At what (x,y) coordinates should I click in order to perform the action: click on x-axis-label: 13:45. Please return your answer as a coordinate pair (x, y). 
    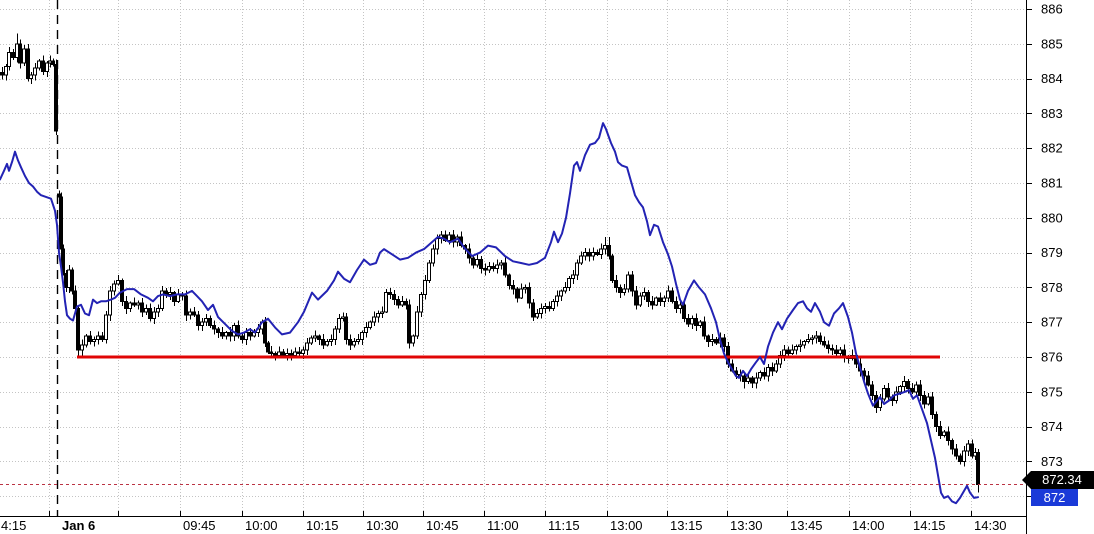
    Looking at the image, I should click on (806, 525).